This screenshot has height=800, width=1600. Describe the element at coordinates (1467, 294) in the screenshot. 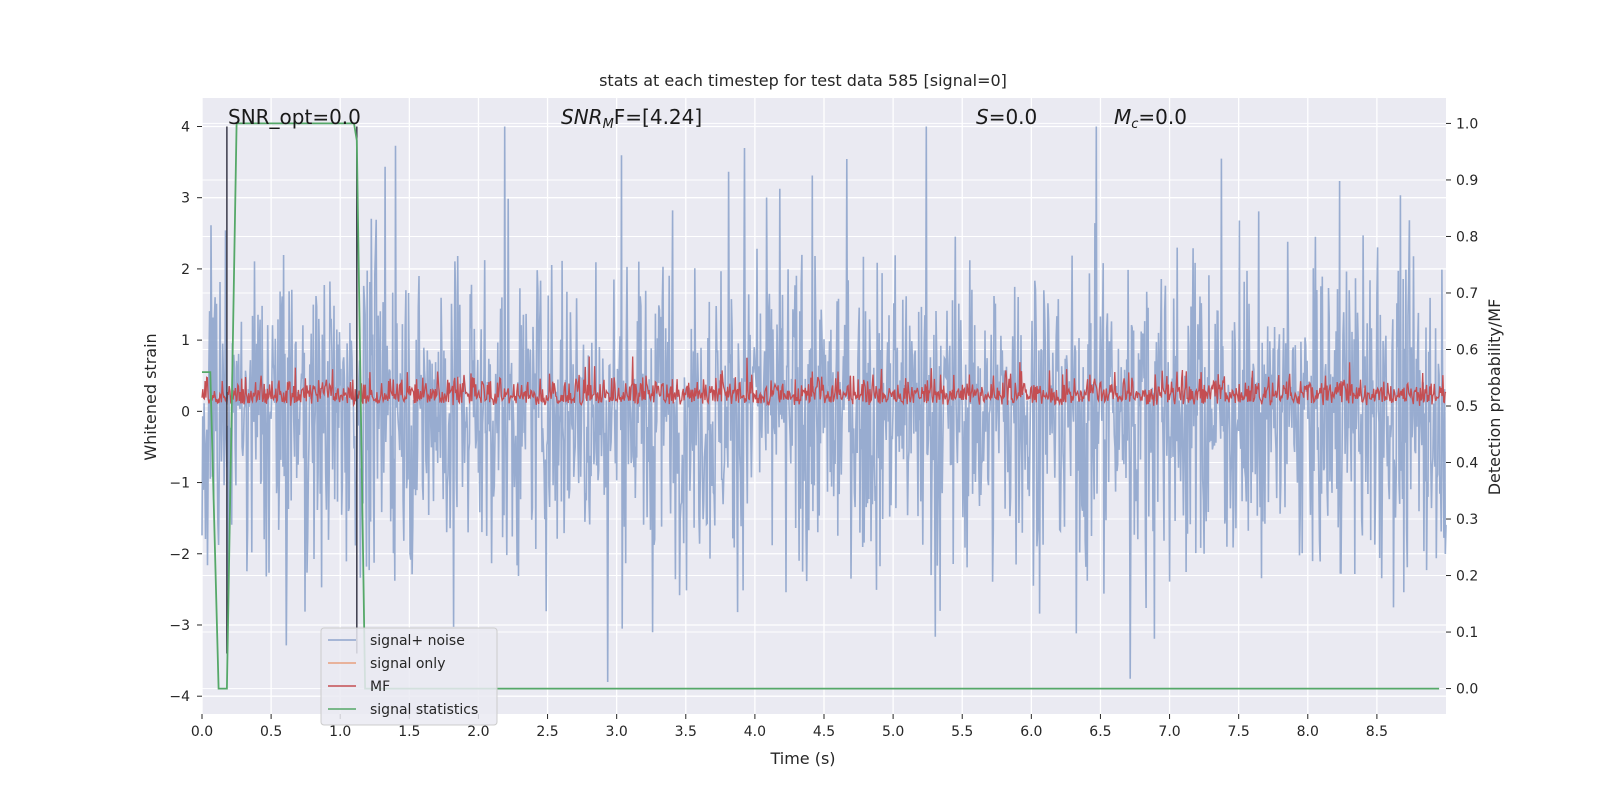

I see `y2-tick-3: 0.7` at that location.